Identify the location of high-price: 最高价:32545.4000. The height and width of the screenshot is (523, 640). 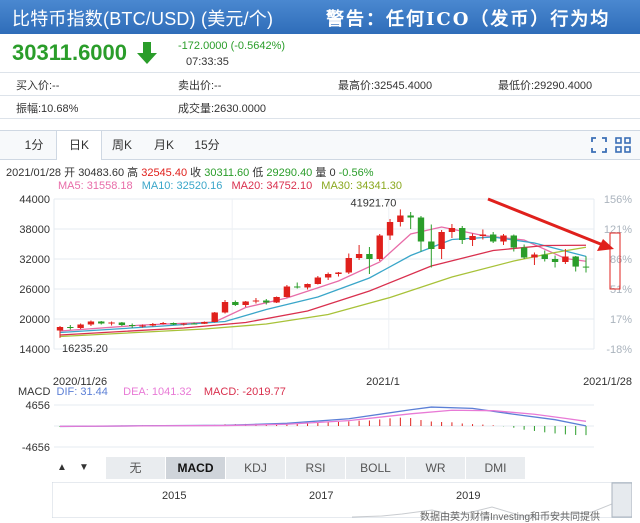
(385, 86).